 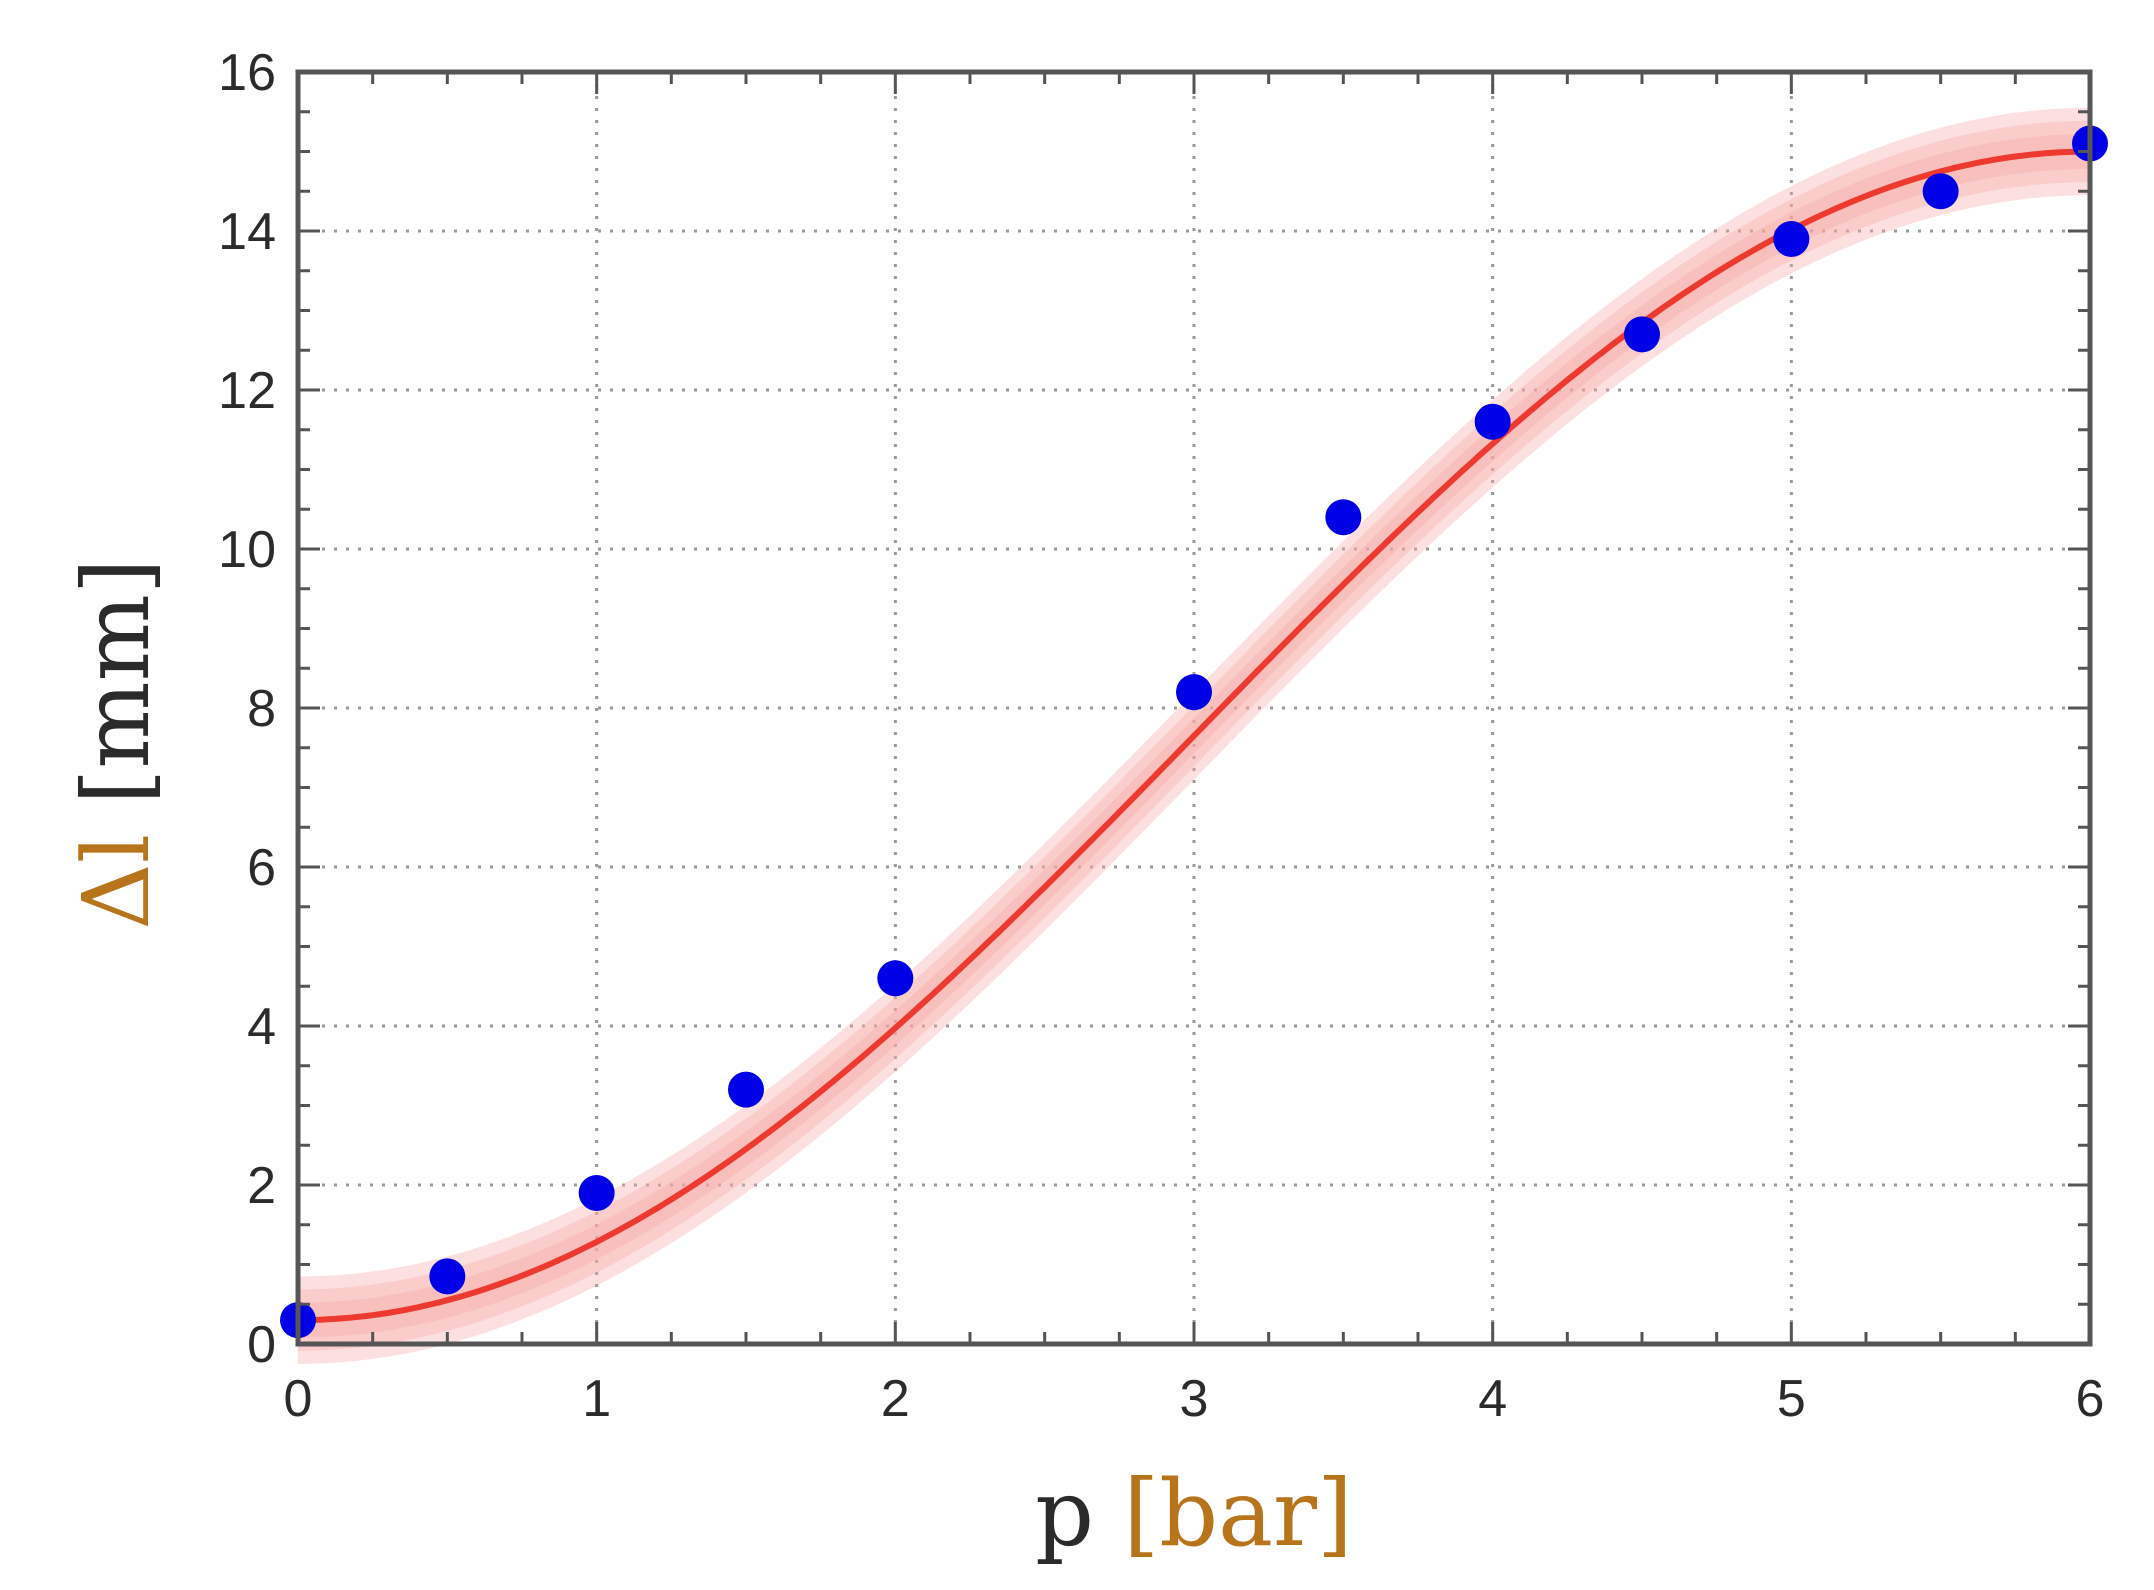 What do you see at coordinates (261, 1027) in the screenshot?
I see `y-tick-label: 4` at bounding box center [261, 1027].